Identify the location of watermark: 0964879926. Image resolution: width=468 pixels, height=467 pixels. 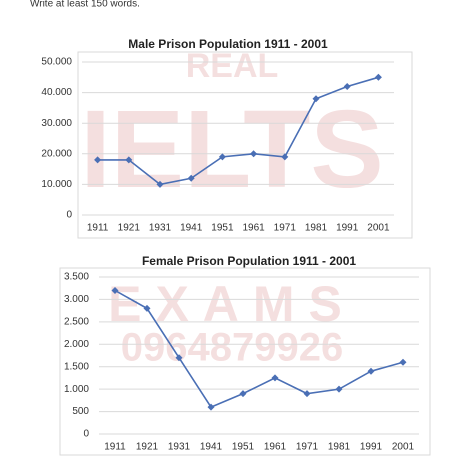
(232, 348).